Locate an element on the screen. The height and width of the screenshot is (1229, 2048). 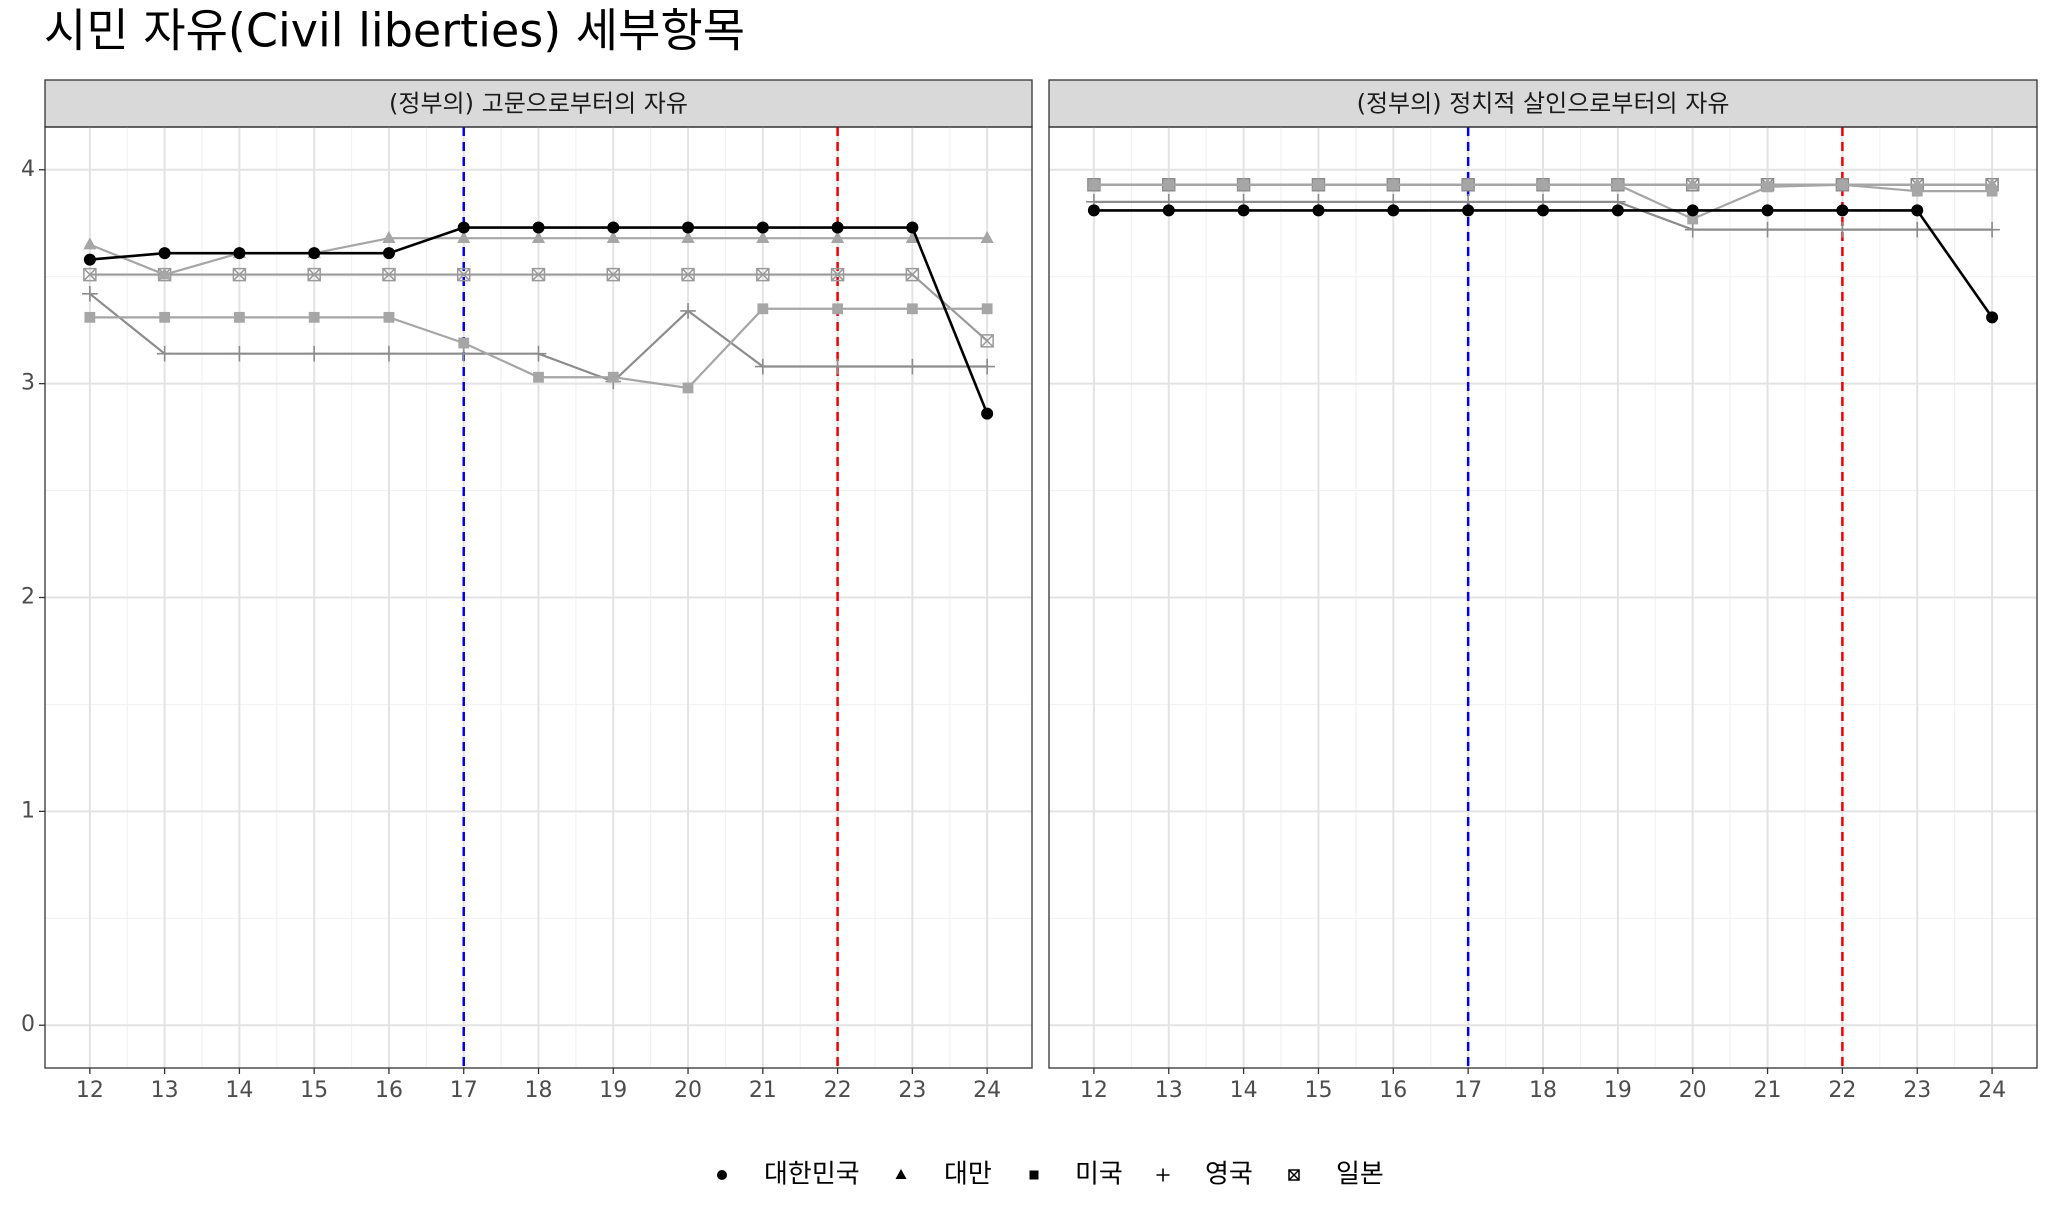
panel-title: (정부의) 정치적 살인으로부터의 자유 is located at coordinates (1543, 104).